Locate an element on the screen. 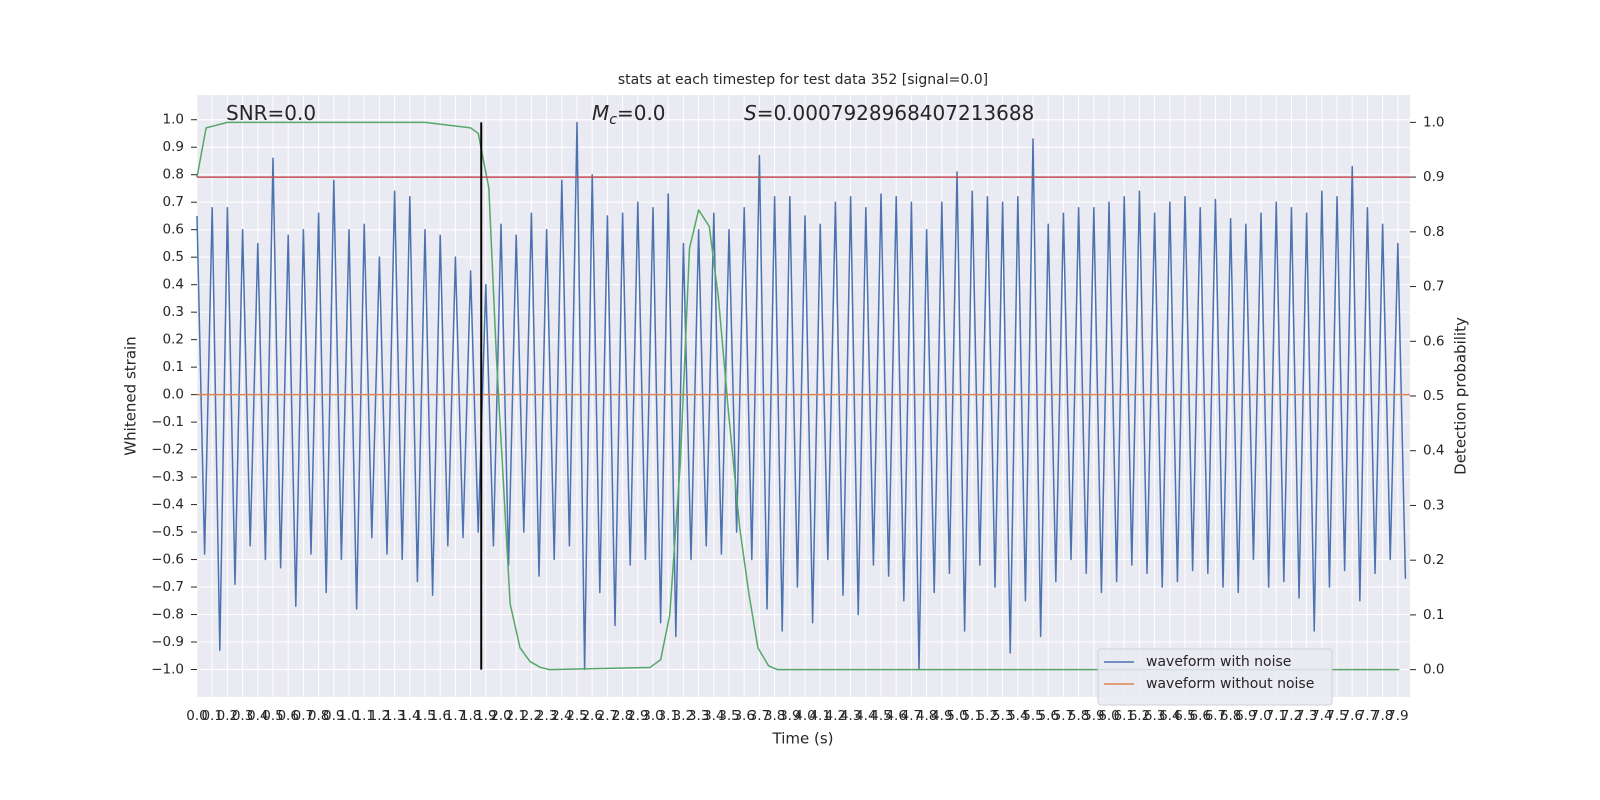 The width and height of the screenshot is (1600, 800). annotation-text: =0.0 is located at coordinates (641, 113).